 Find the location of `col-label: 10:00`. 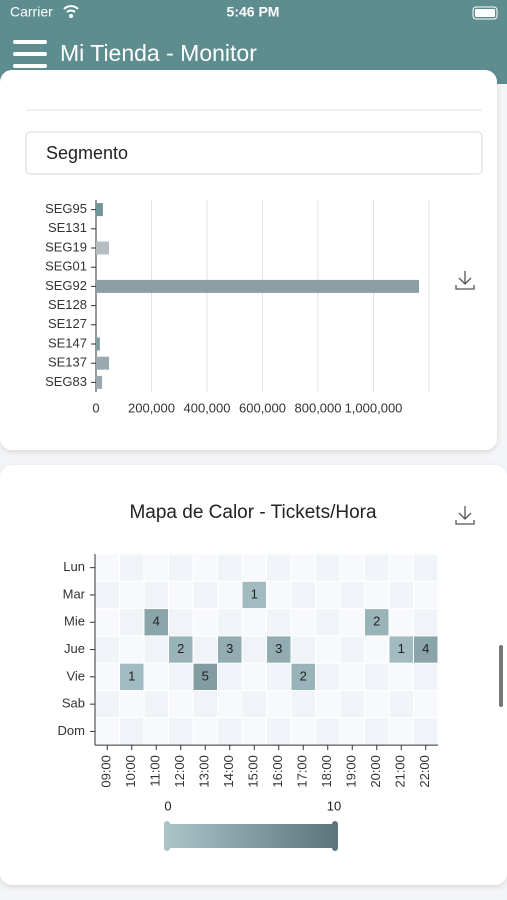

col-label: 10:00 is located at coordinates (130, 771).